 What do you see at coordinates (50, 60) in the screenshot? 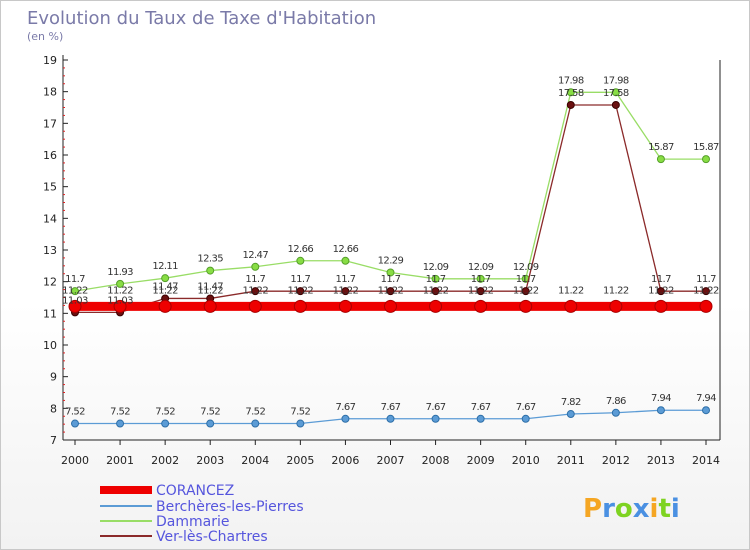
I see `y-tick-label: 19` at bounding box center [50, 60].